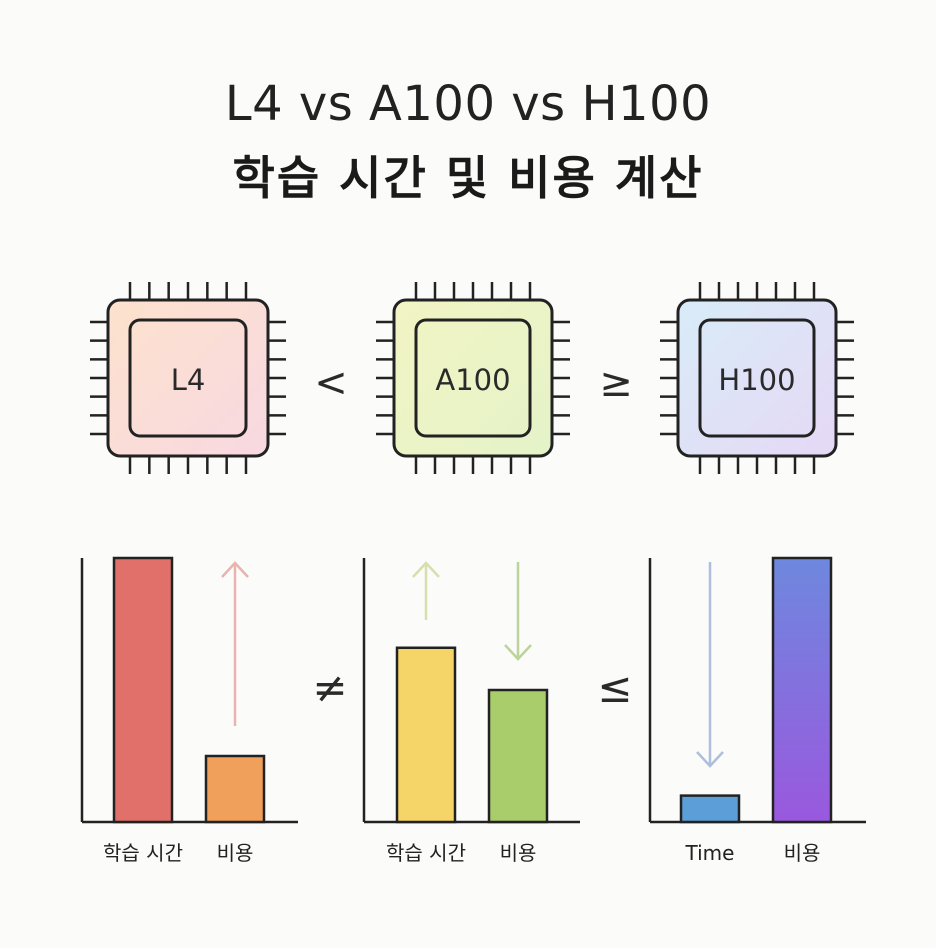 The width and height of the screenshot is (936, 948). What do you see at coordinates (331, 383) in the screenshot?
I see `operator-less-than: <` at bounding box center [331, 383].